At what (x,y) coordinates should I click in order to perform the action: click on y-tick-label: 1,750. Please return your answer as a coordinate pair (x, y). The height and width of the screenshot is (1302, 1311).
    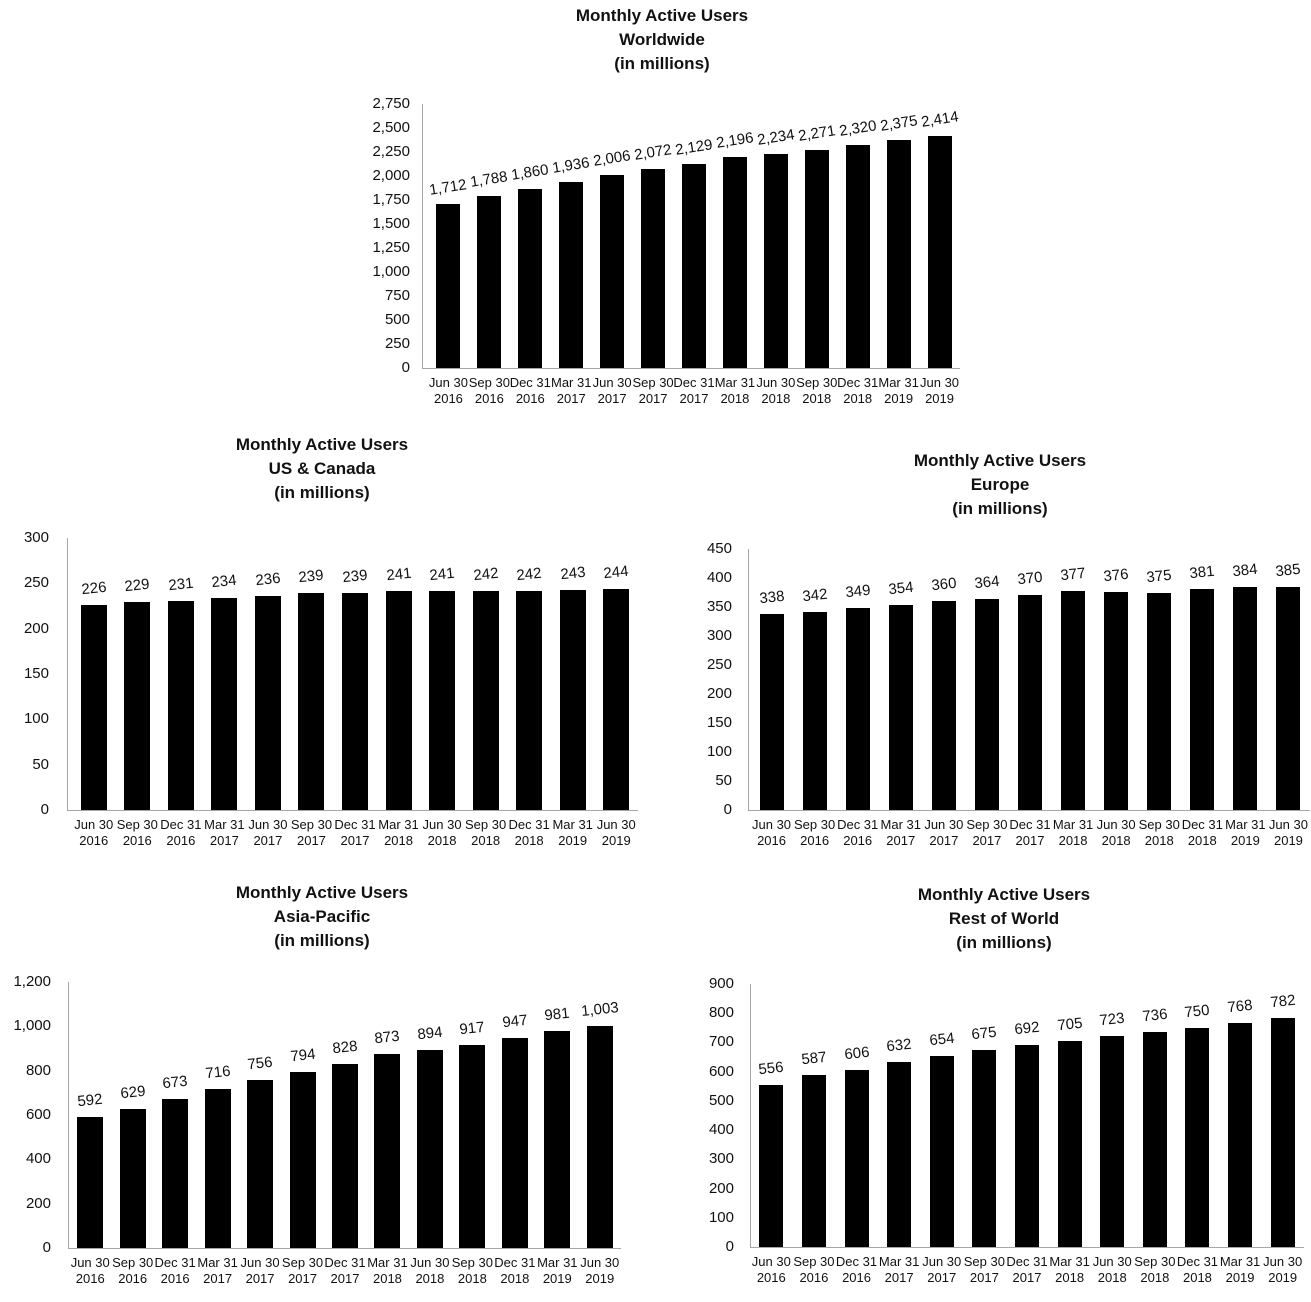
    Looking at the image, I should click on (391, 199).